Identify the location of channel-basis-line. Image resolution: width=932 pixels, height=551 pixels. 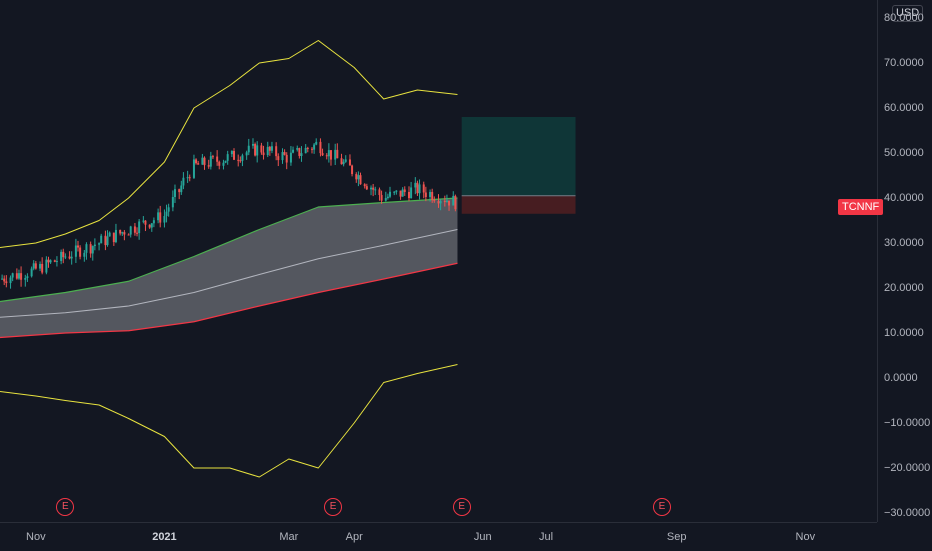
(229, 273).